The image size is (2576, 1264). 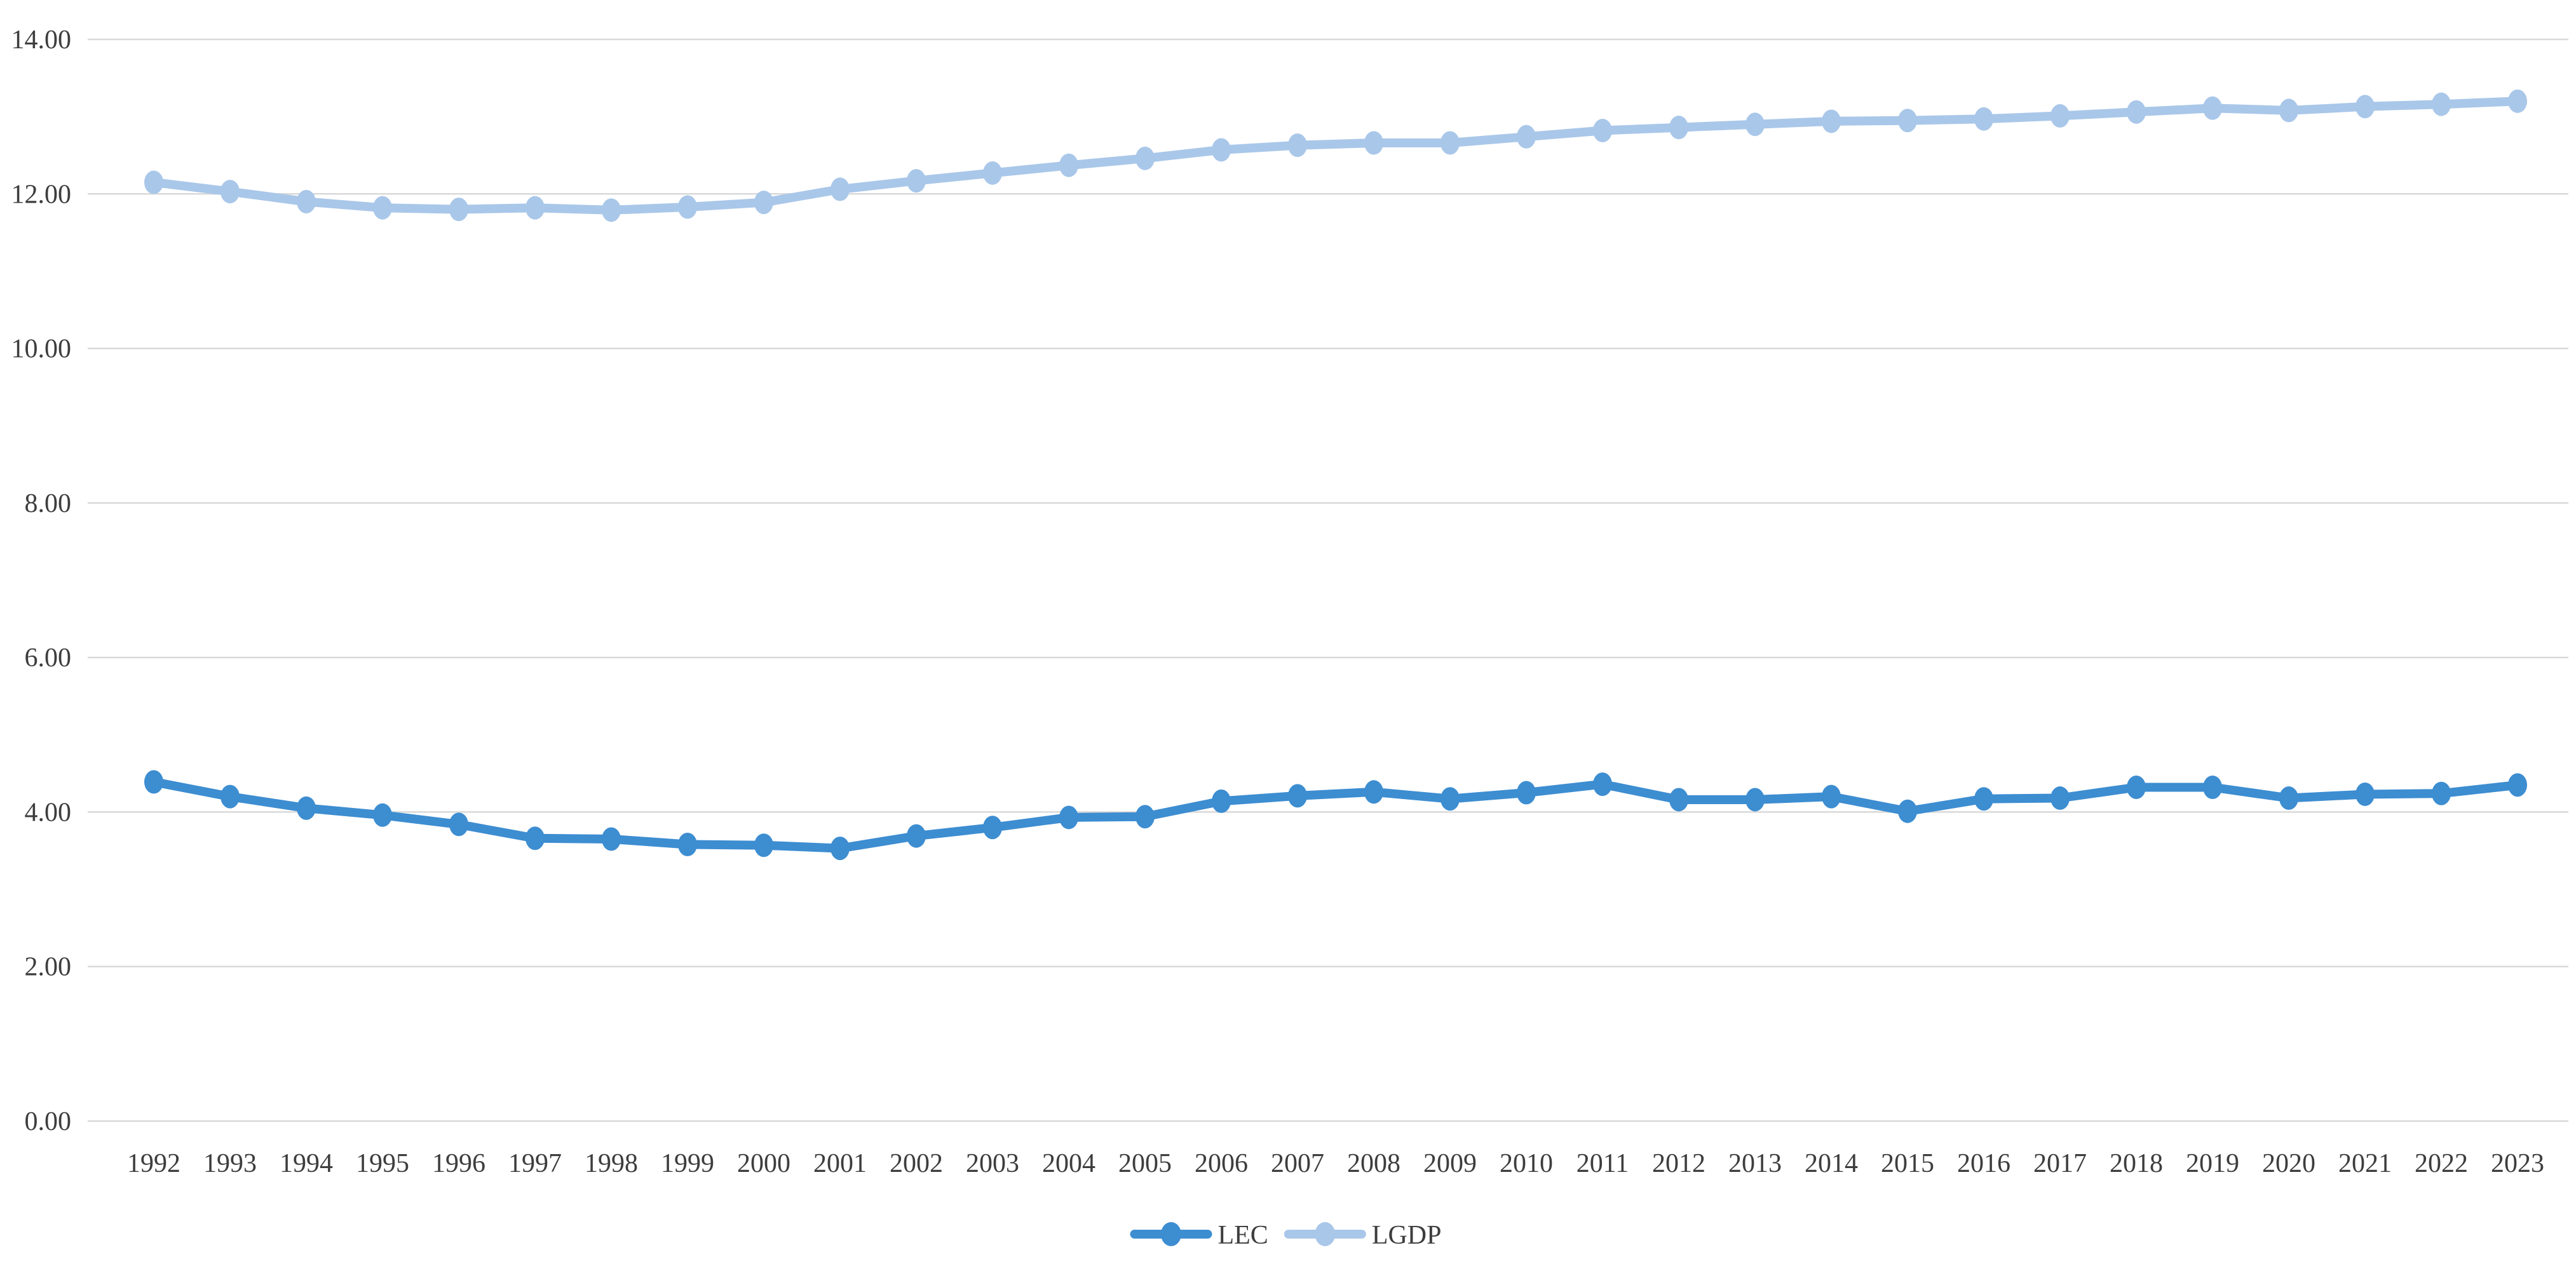 I want to click on x-tick-label: 2010, so click(x=1526, y=1163).